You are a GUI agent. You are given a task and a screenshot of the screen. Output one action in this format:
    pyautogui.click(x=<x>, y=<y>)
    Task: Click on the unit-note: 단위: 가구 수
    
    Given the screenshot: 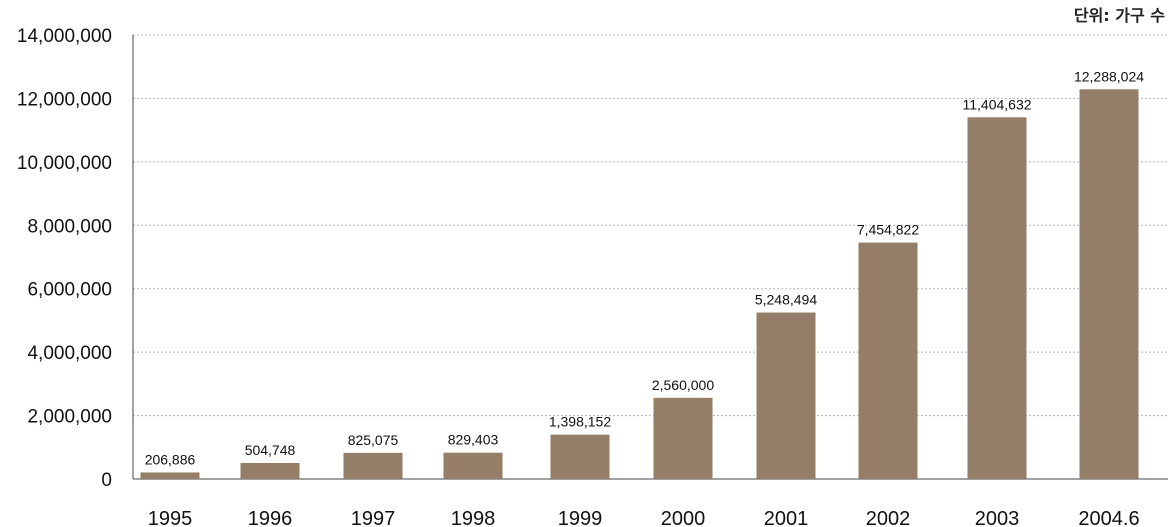 What is the action you would take?
    pyautogui.click(x=1119, y=15)
    